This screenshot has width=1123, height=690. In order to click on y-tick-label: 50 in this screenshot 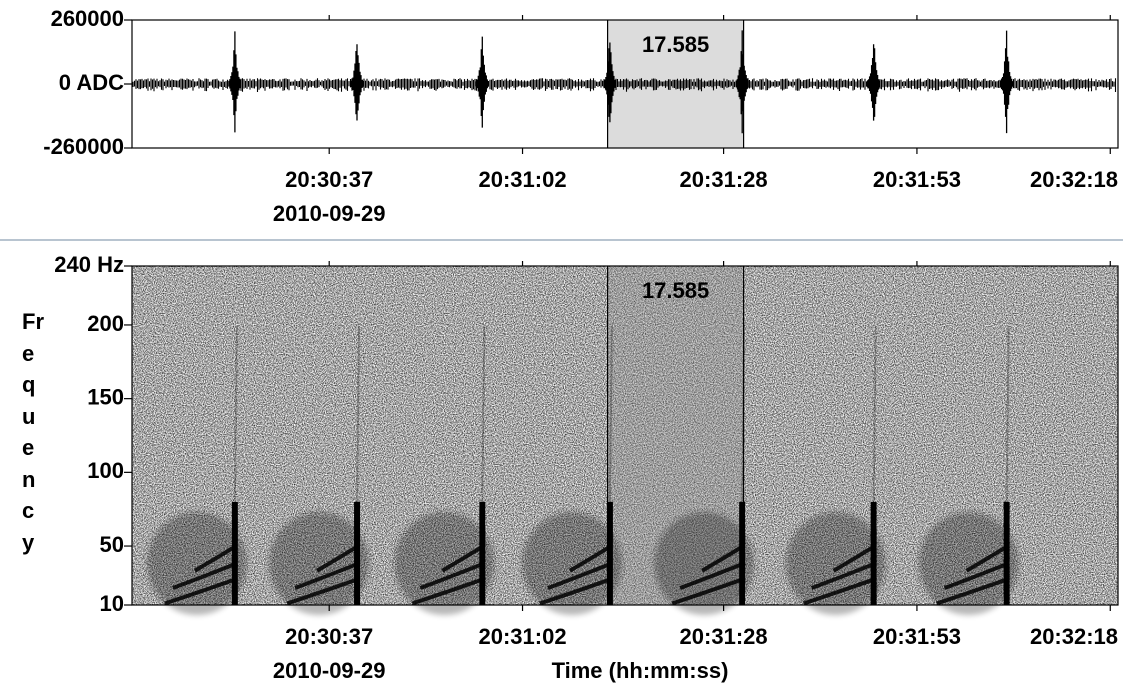, I will do `click(112, 544)`.